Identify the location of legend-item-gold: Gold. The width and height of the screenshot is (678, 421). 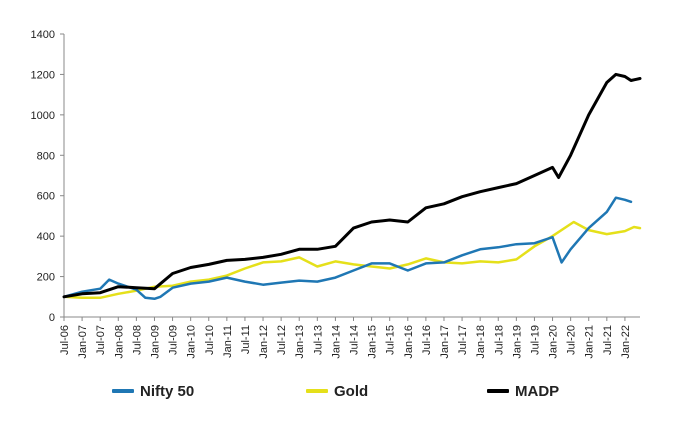
(337, 391).